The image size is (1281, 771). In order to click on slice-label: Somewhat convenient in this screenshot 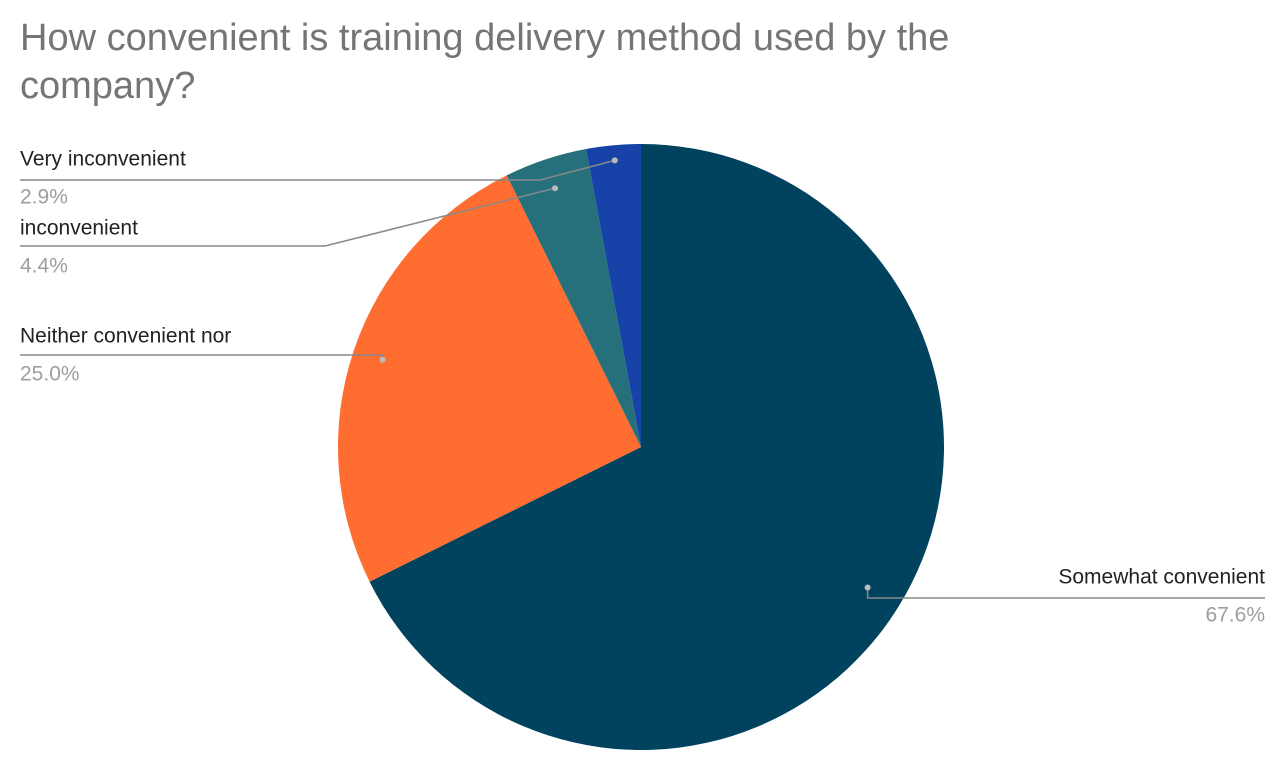, I will do `click(1161, 577)`.